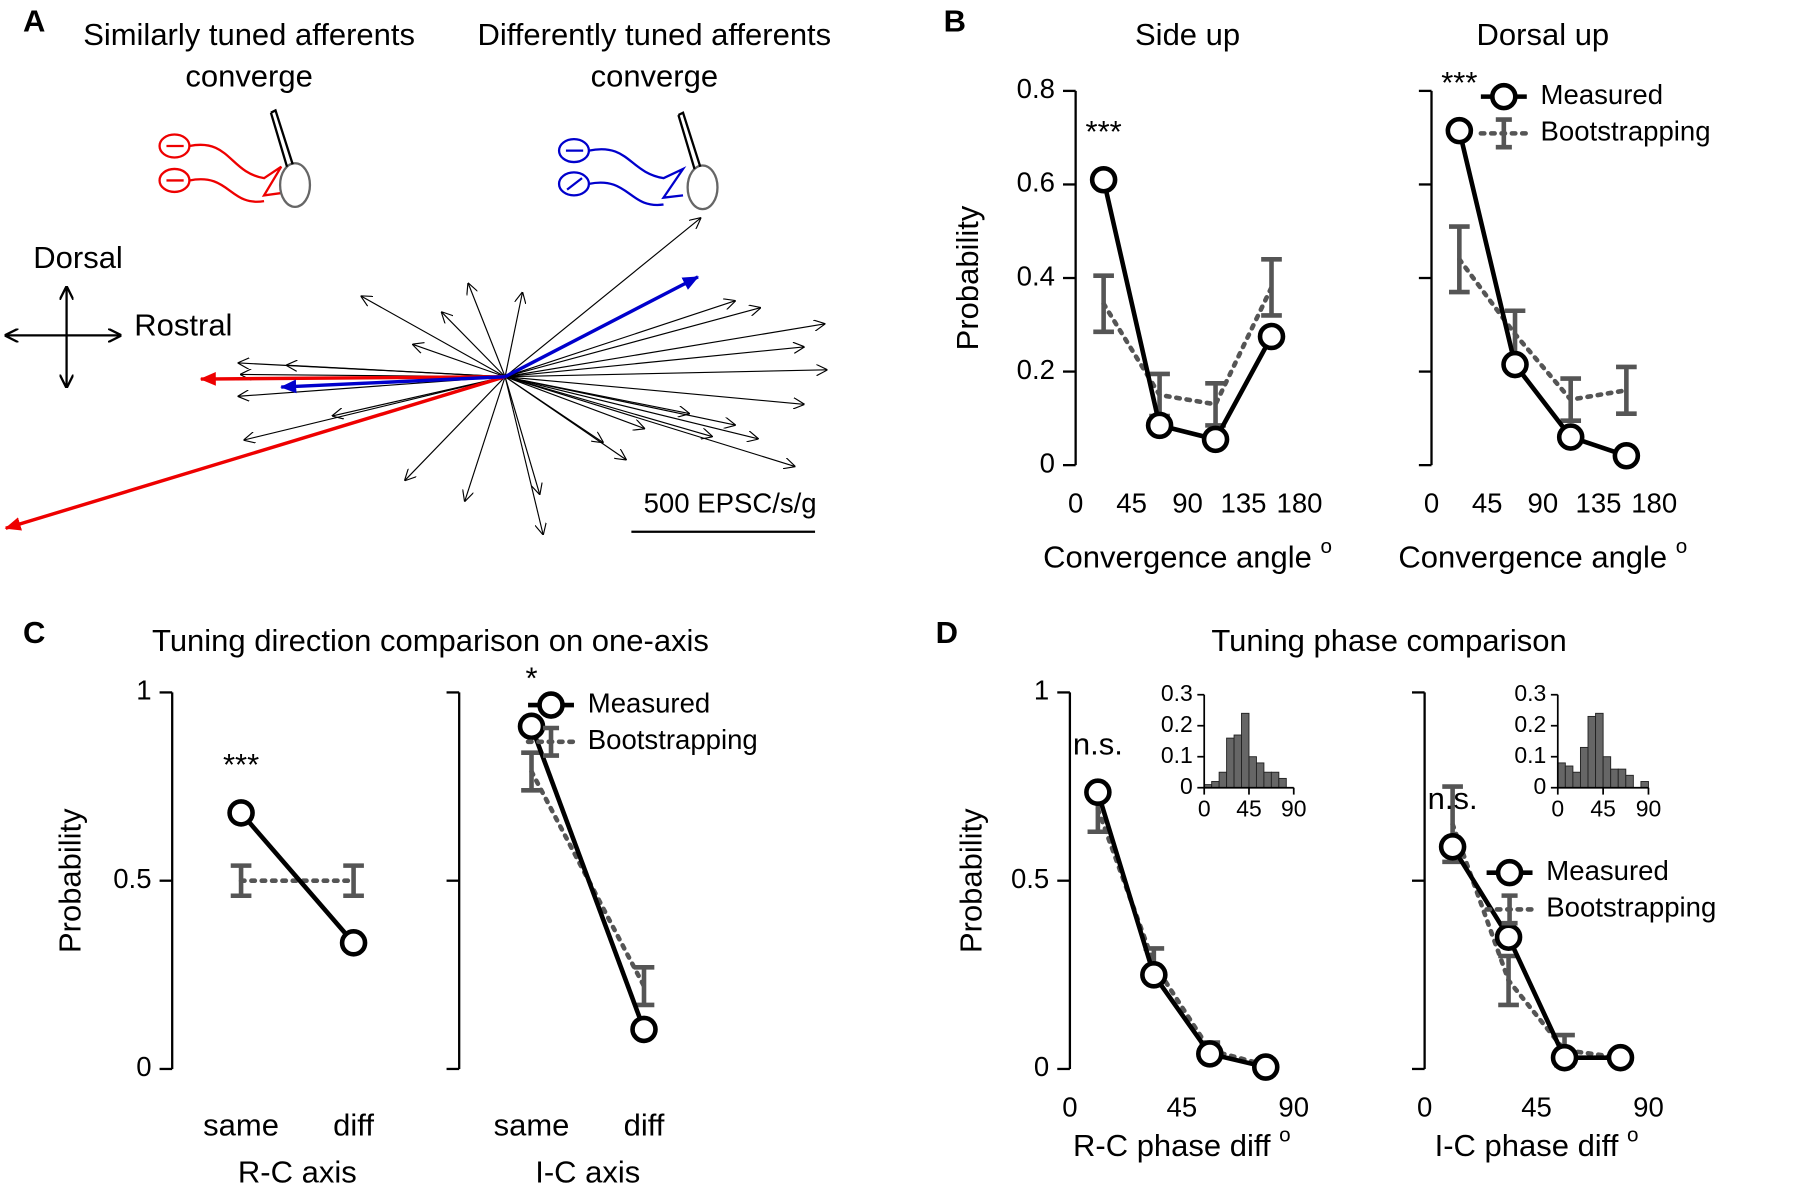  What do you see at coordinates (1249, 809) in the screenshot?
I see `inset-x-tick-label: 45` at bounding box center [1249, 809].